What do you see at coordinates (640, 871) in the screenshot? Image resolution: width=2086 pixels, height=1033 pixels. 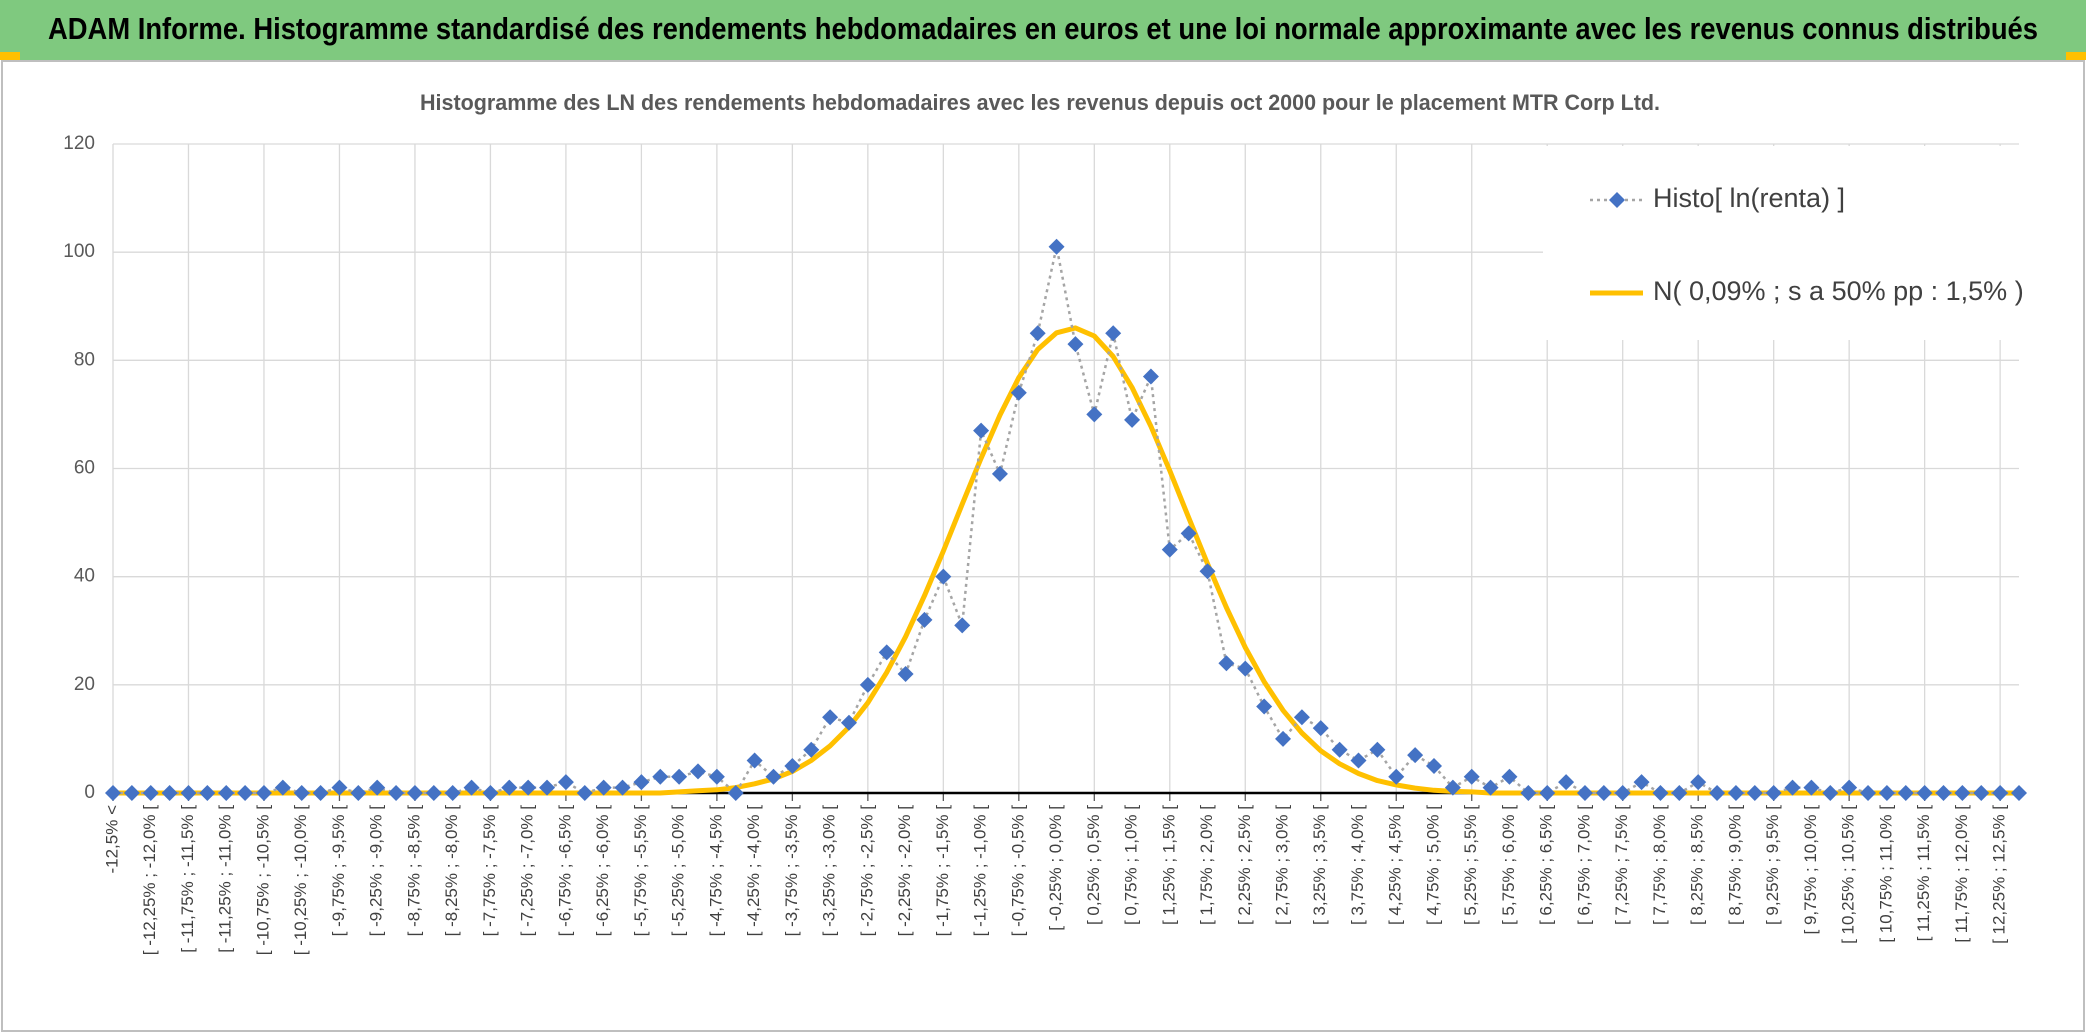 I see `x-tick-label: [ -5,75% ; -5,5% [` at bounding box center [640, 871].